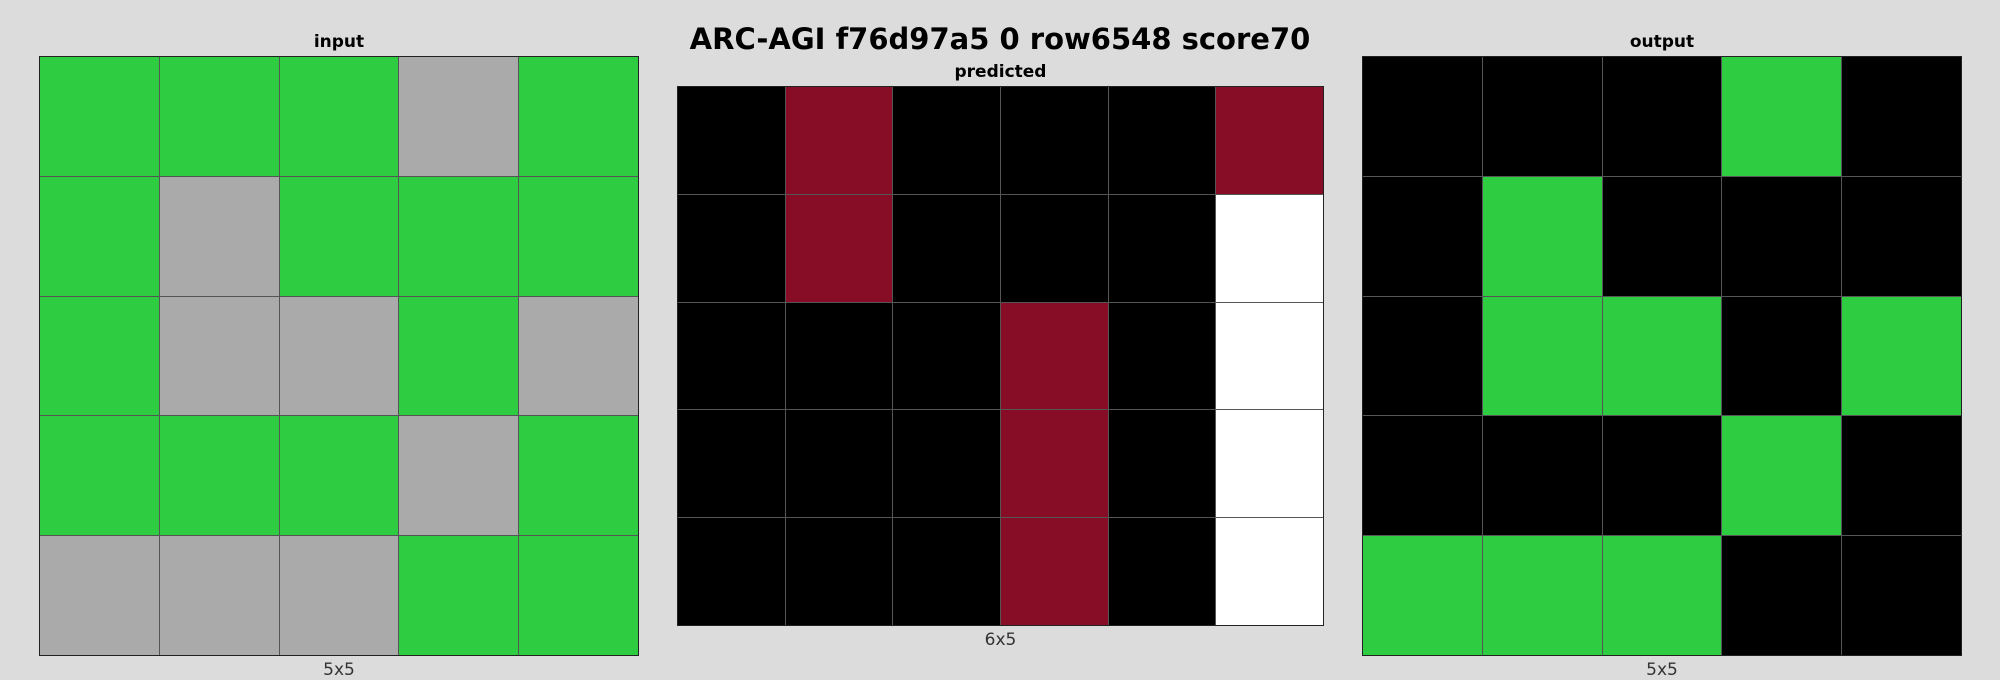 The image size is (2000, 680). Describe the element at coordinates (339, 670) in the screenshot. I see `input-size-label: 5x5` at that location.